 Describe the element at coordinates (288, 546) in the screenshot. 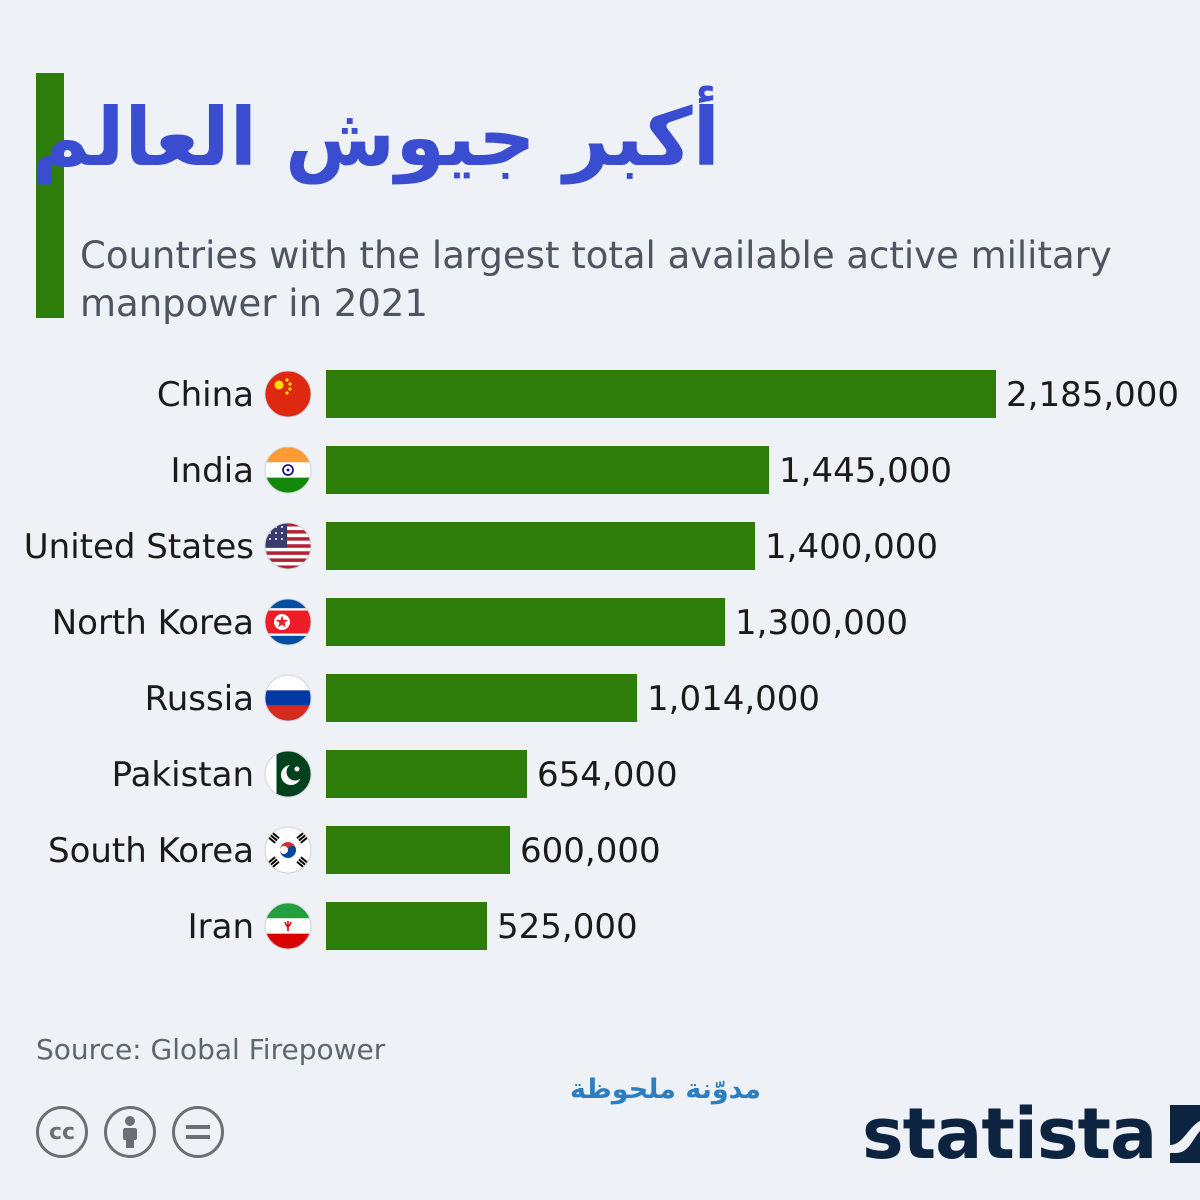

I see `united-states-flag-icon` at that location.